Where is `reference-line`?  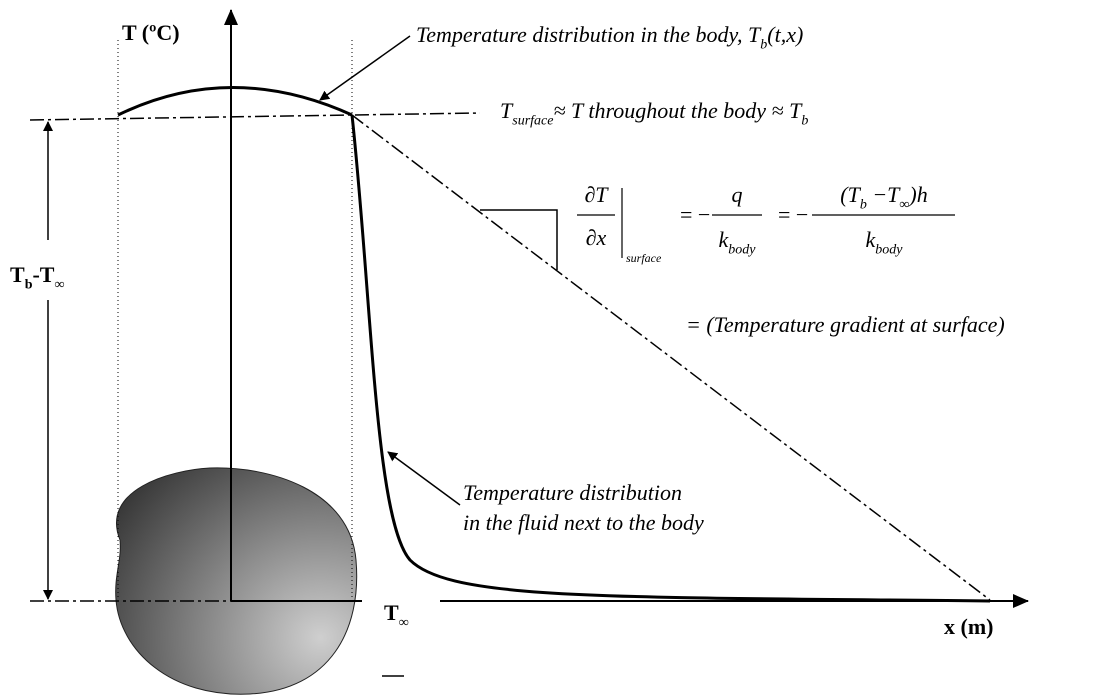
reference-line is located at coordinates (255, 116).